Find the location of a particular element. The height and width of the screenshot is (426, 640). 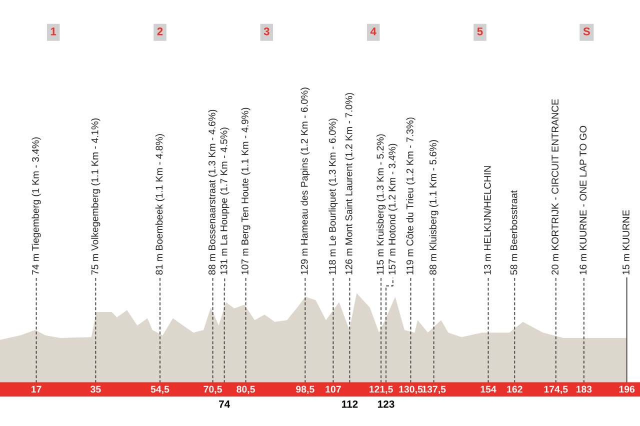

text: 2 is located at coordinates (160, 31).